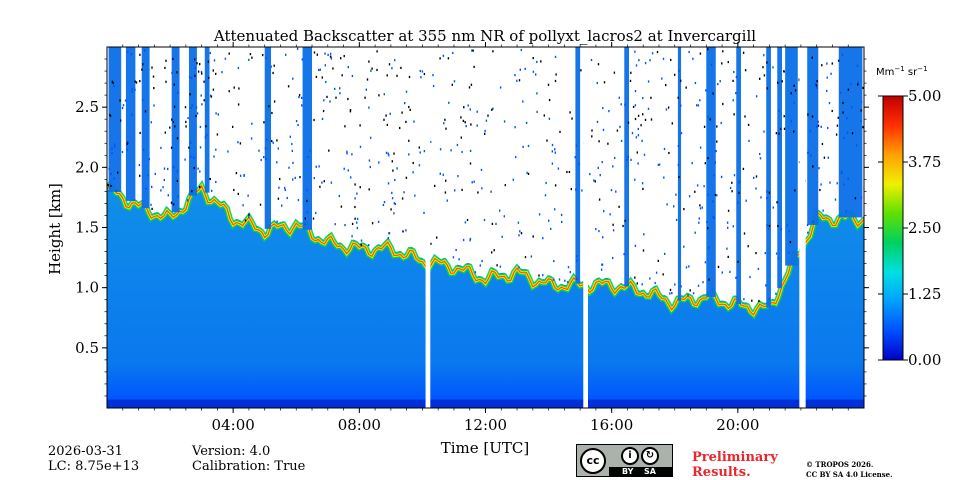 The width and height of the screenshot is (960, 480). What do you see at coordinates (611, 425) in the screenshot?
I see `x-tick-label: 16:00` at bounding box center [611, 425].